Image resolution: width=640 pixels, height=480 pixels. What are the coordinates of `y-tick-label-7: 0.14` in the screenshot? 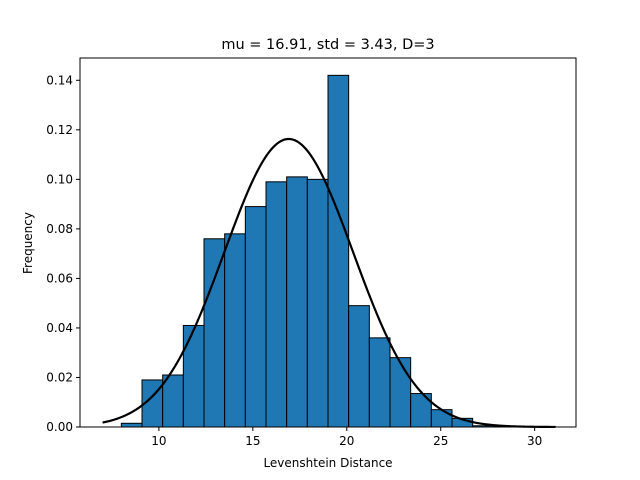 It's located at (59, 80).